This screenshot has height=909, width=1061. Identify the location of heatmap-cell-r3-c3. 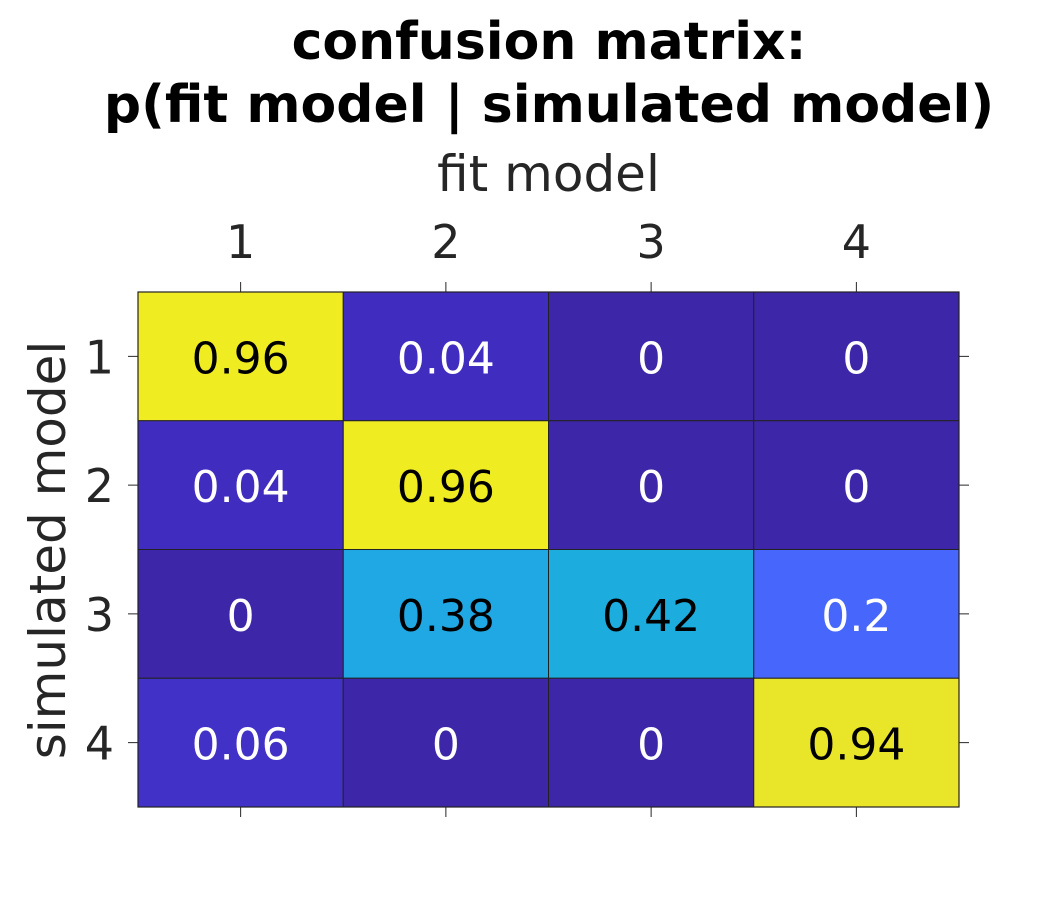
(651, 614).